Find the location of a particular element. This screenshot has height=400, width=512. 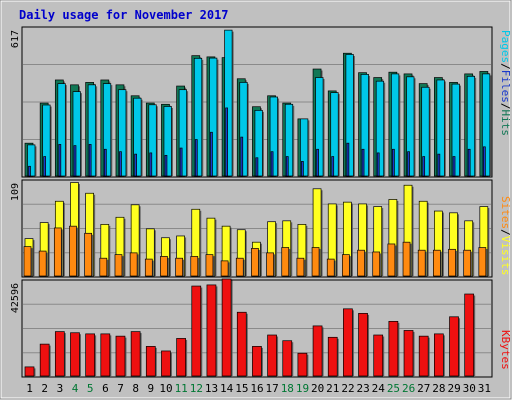

x-tick-label: 27 is located at coordinates (423, 388).